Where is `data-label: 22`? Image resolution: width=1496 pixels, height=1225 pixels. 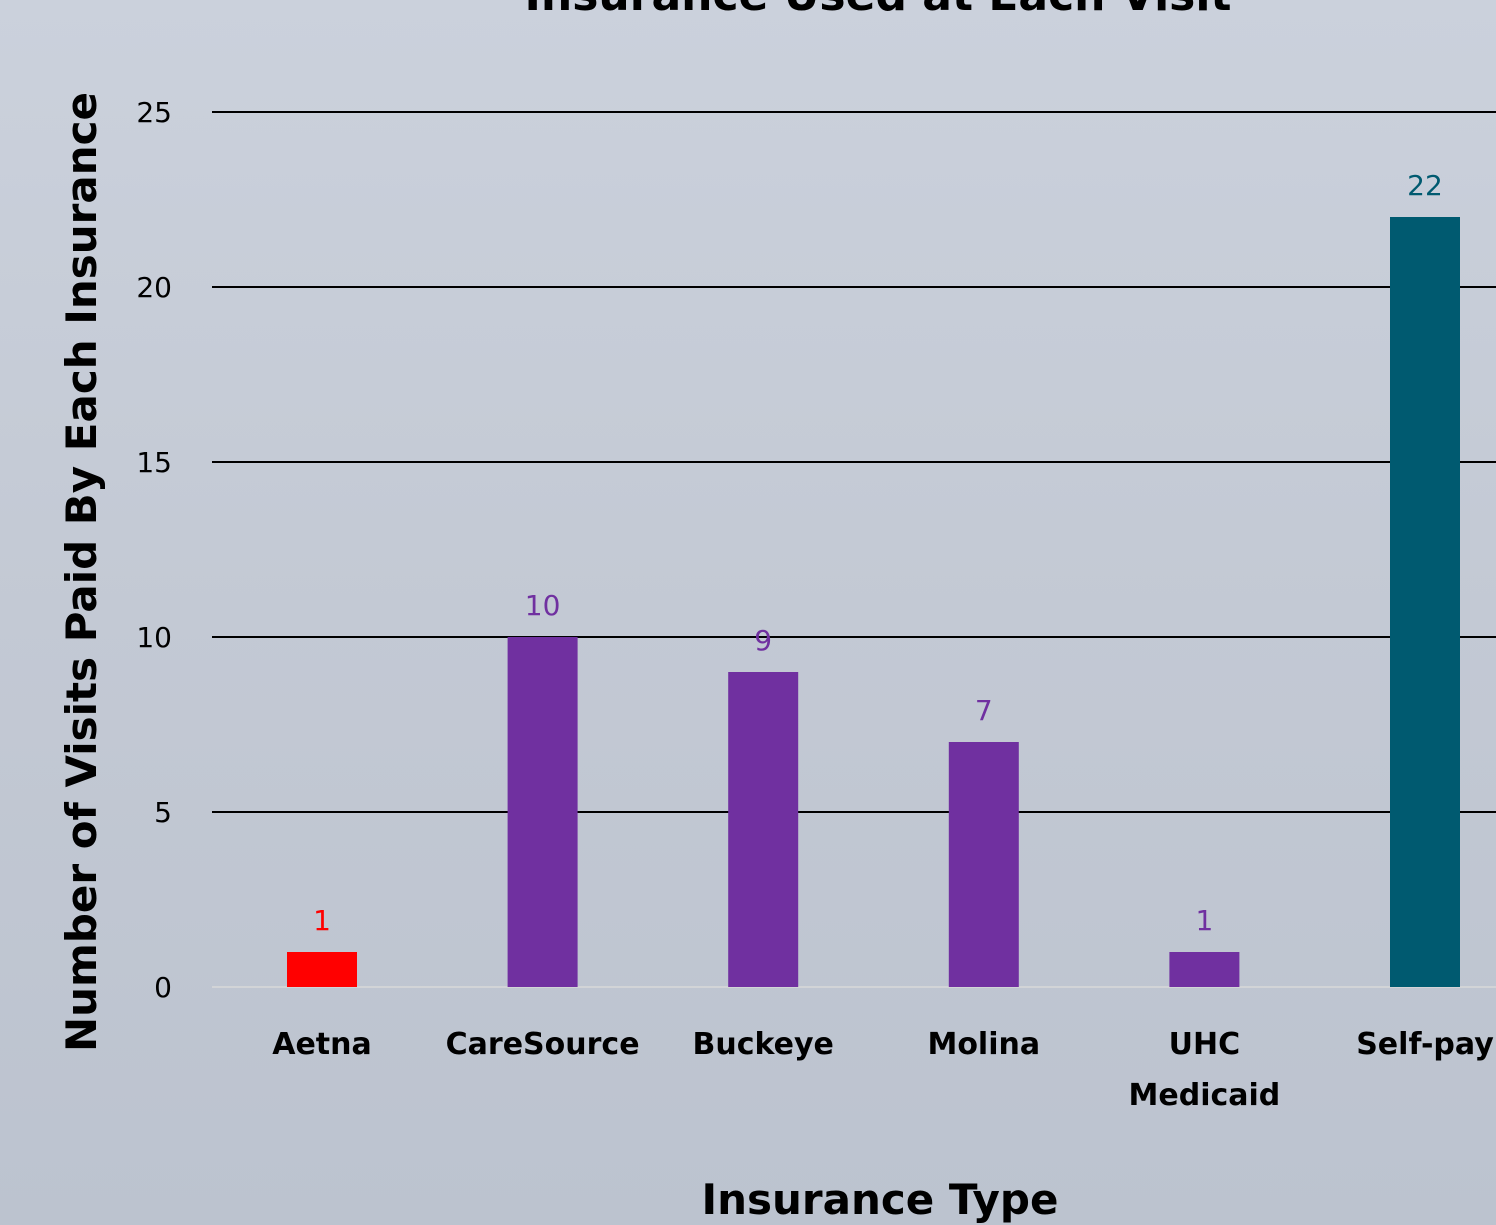
data-label: 22 is located at coordinates (1425, 185).